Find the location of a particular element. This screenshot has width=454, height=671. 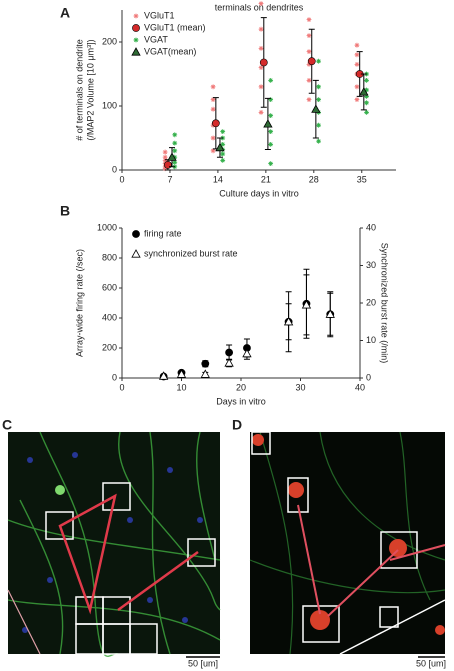

x-tick-label: 0 is located at coordinates (121, 179).